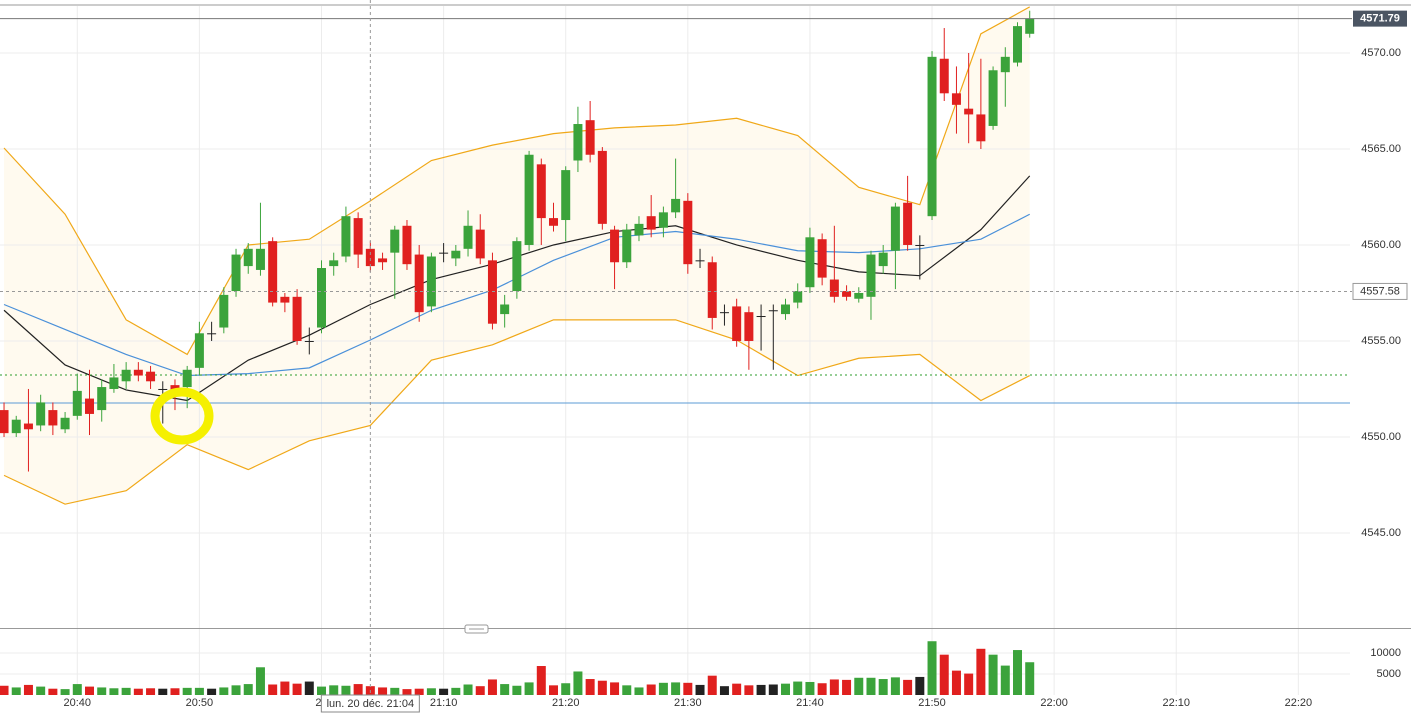 This screenshot has height=724, width=1411. What do you see at coordinates (444, 703) in the screenshot?
I see `x-tick-label: 21:10` at bounding box center [444, 703].